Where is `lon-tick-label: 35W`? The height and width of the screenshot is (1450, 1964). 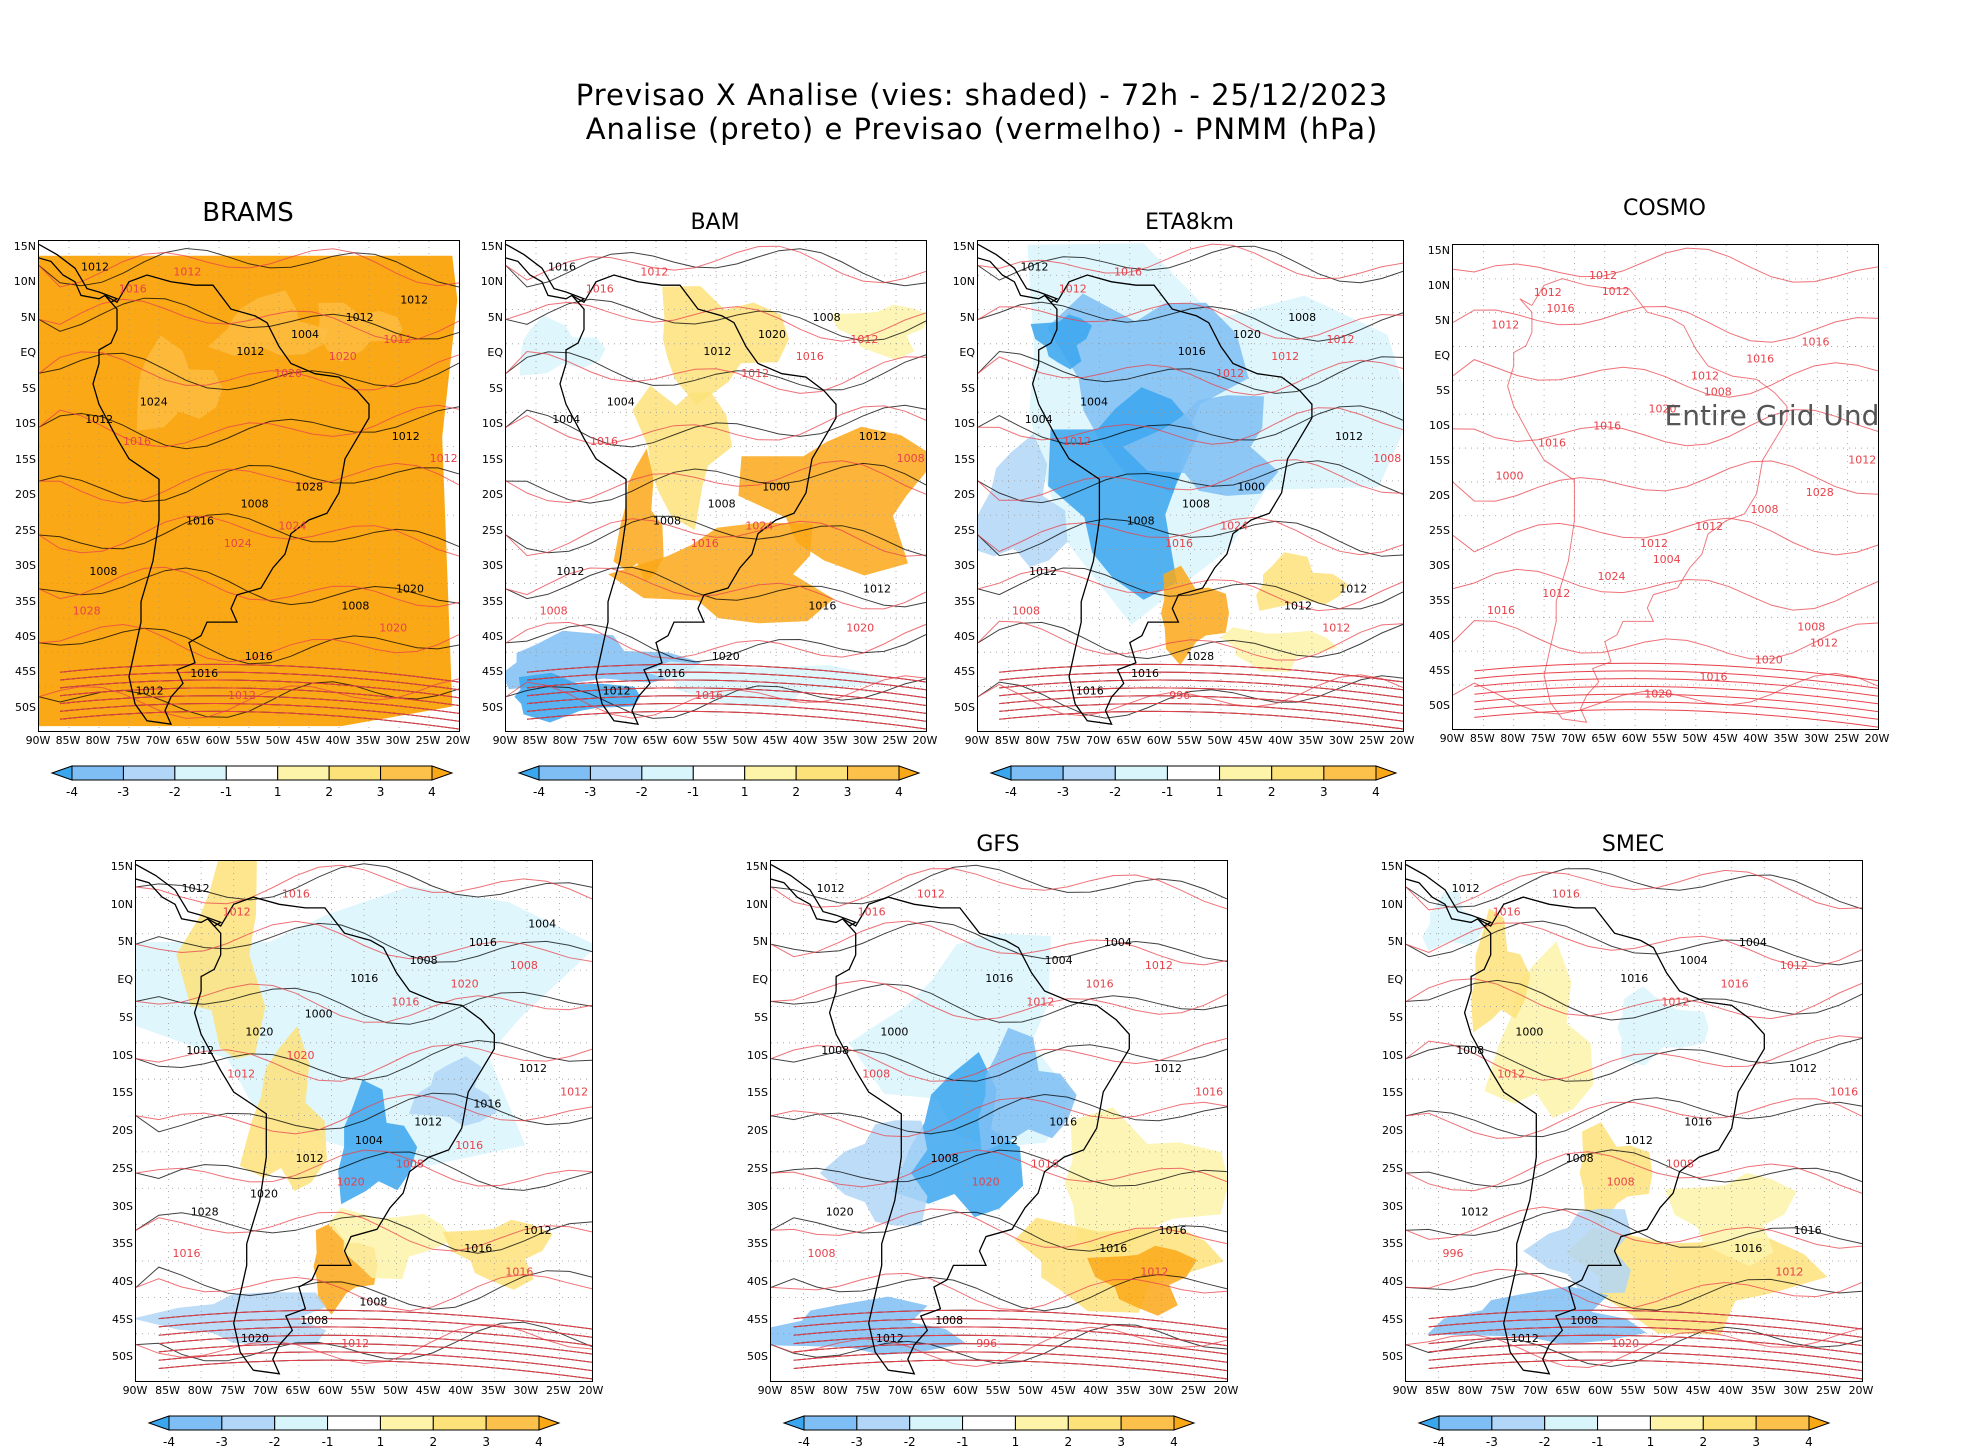 lon-tick-label: 35W is located at coordinates (835, 740).